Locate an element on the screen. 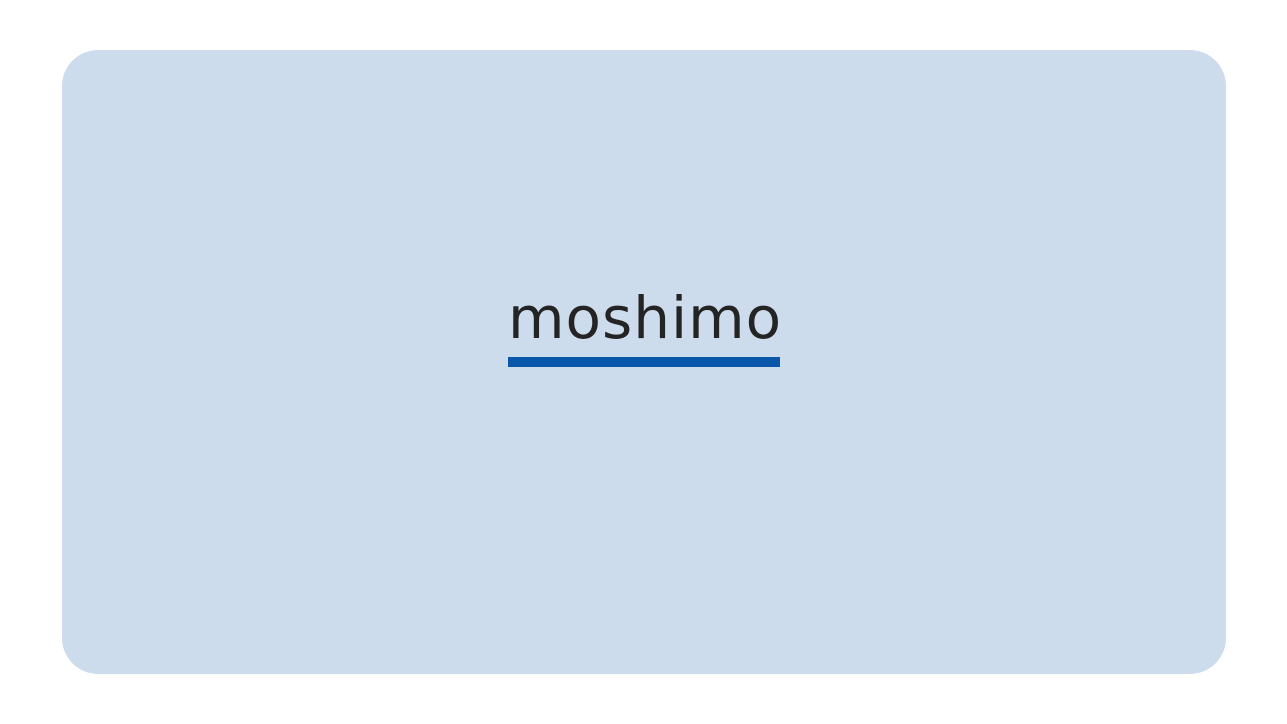 The width and height of the screenshot is (1287, 724). logo-underline is located at coordinates (644, 362).